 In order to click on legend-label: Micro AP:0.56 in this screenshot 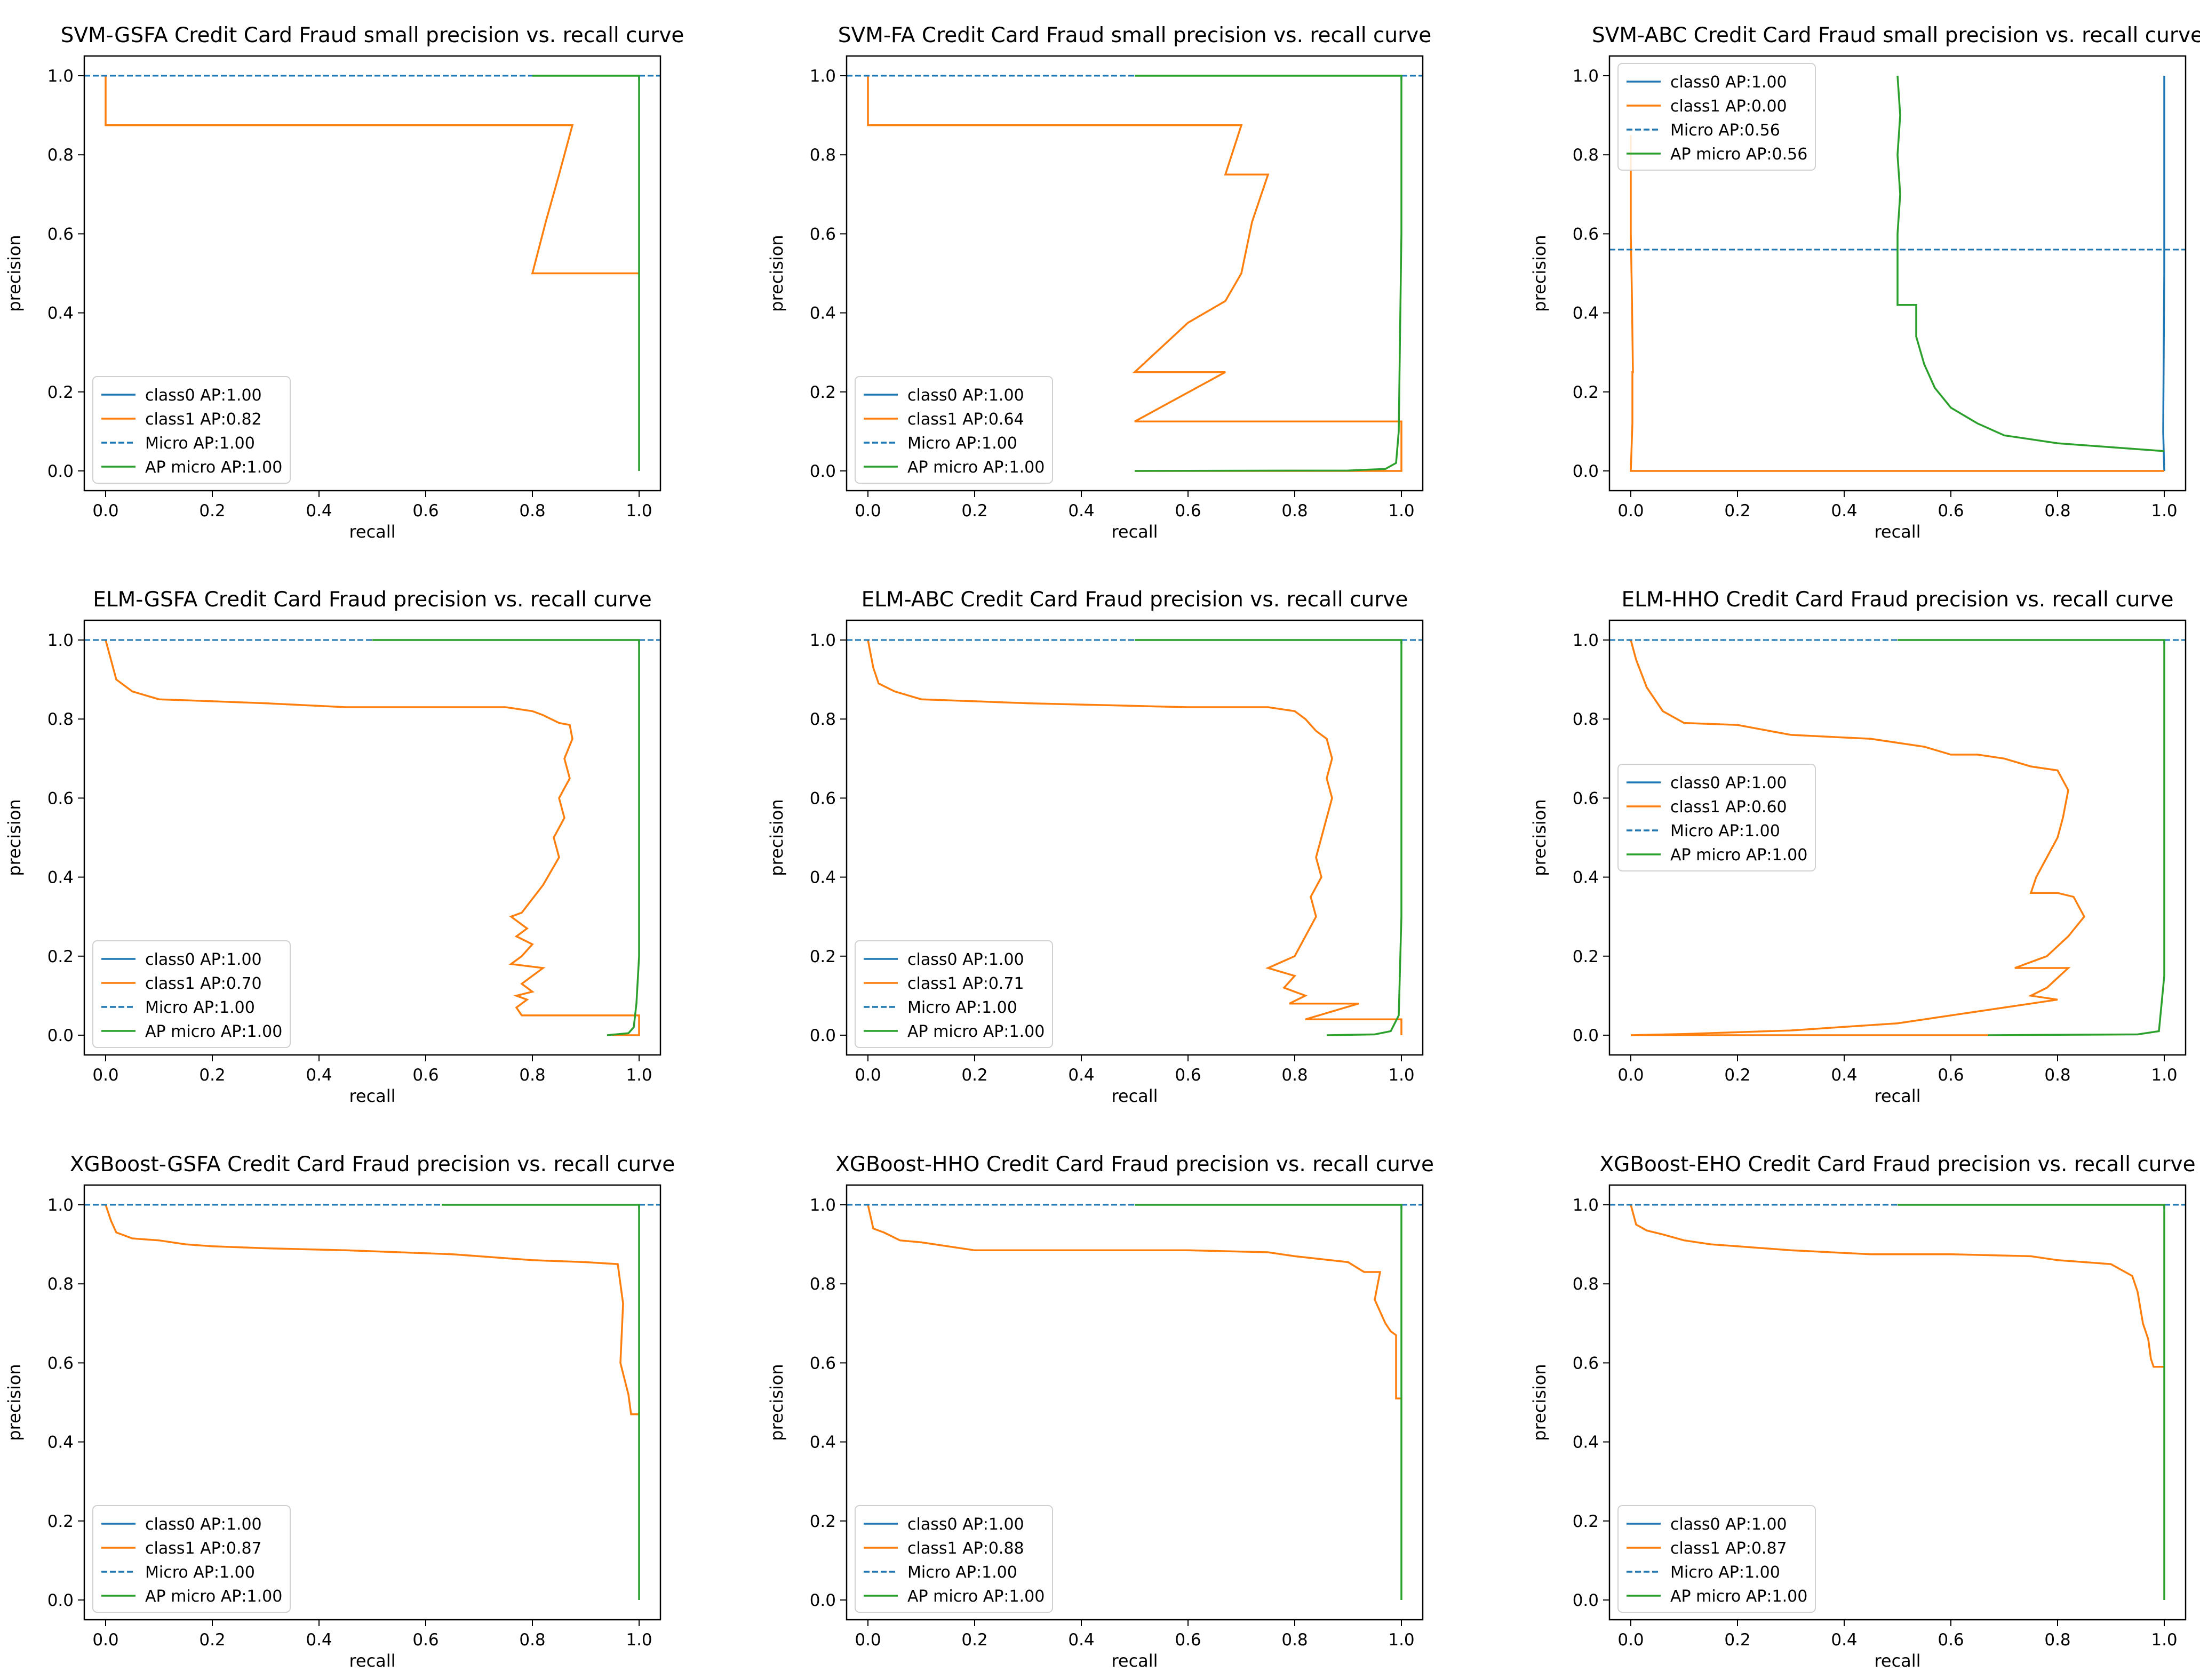, I will do `click(1725, 130)`.